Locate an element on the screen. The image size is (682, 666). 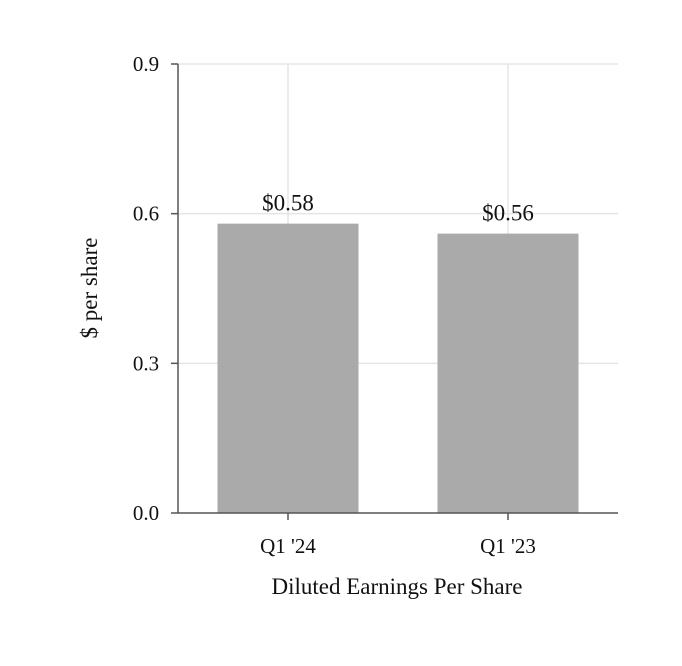
x-axis-label: Diluted Earnings Per Share is located at coordinates (396, 586).